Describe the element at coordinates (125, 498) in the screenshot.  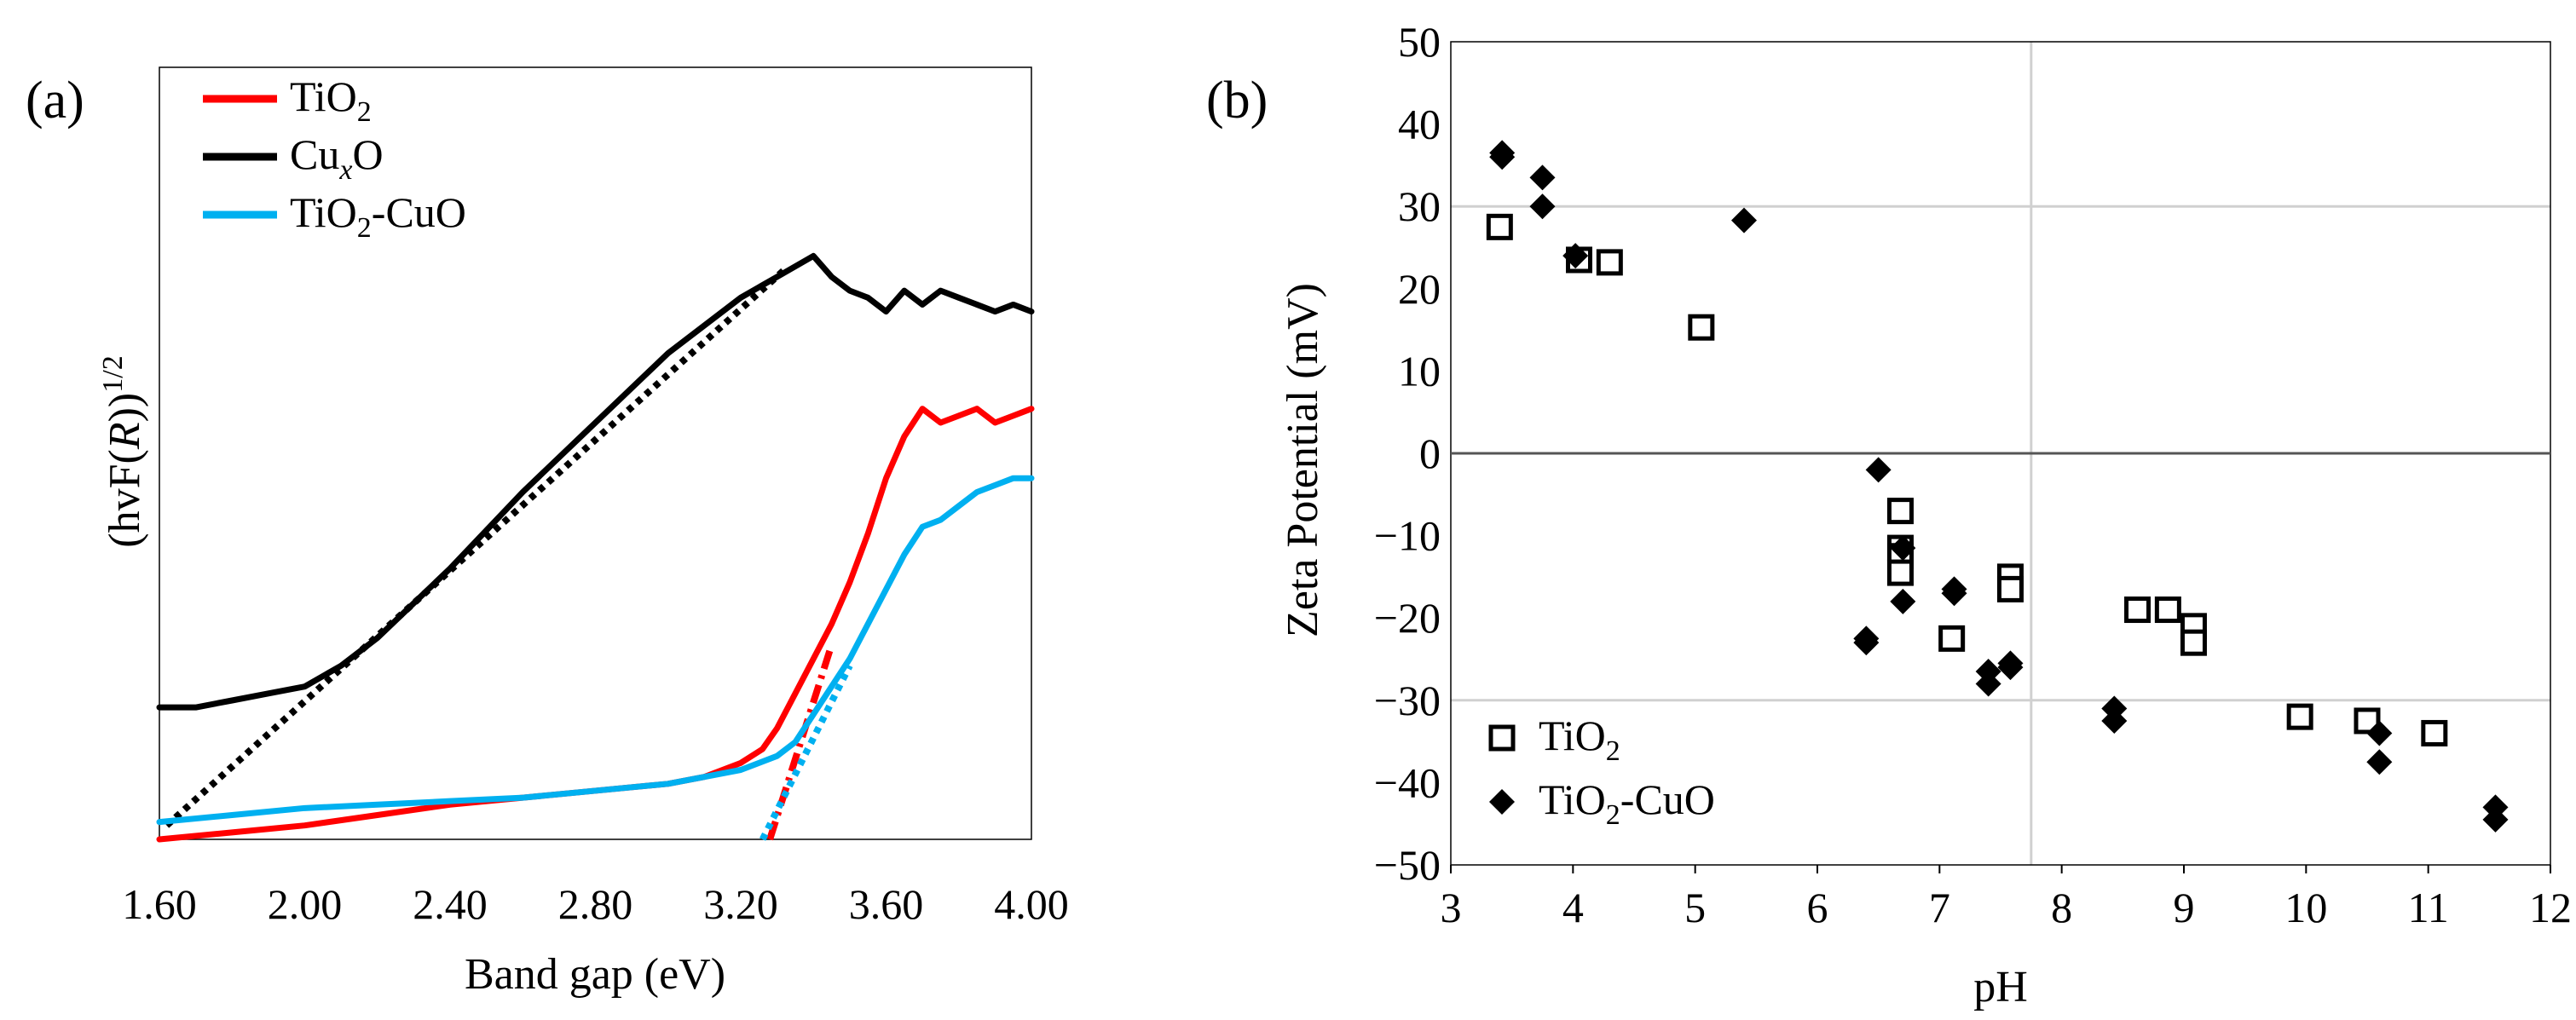
I see `panel-a-y-title-pre: (hvF(` at that location.